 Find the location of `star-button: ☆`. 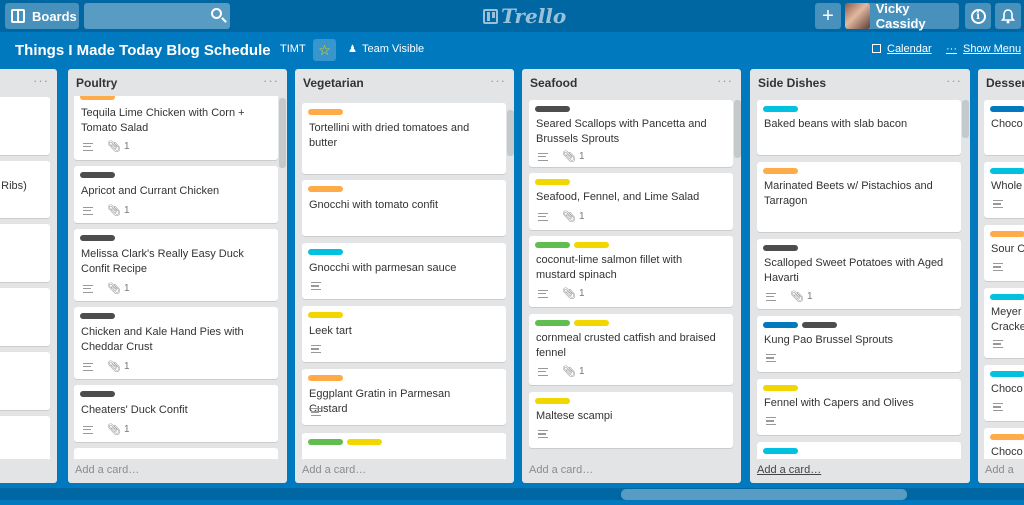

star-button: ☆ is located at coordinates (324, 50).